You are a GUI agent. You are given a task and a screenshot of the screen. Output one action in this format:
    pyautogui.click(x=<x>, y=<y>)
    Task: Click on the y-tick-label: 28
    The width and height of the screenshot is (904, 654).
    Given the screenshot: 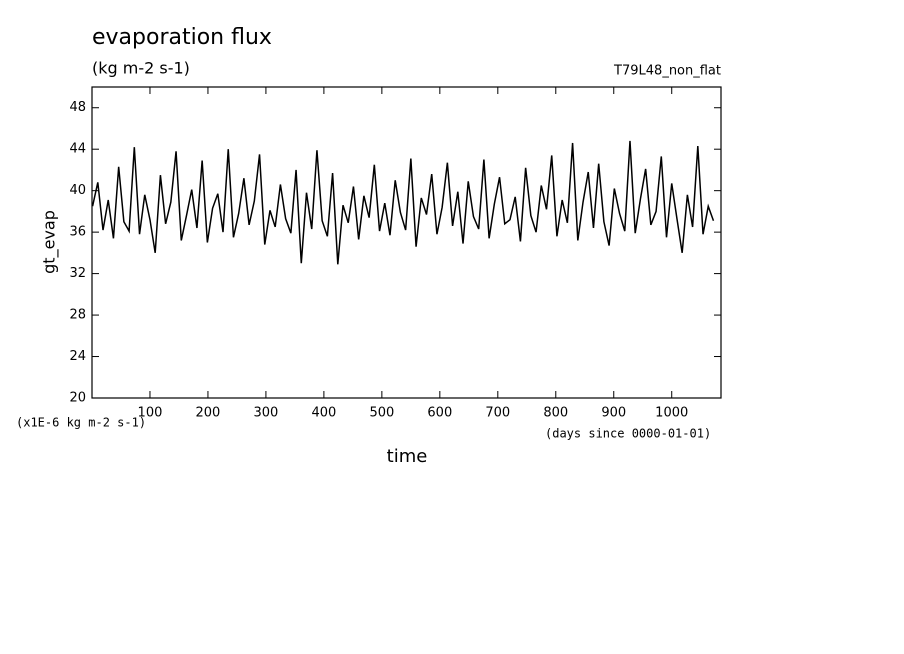 What is the action you would take?
    pyautogui.click(x=77, y=315)
    